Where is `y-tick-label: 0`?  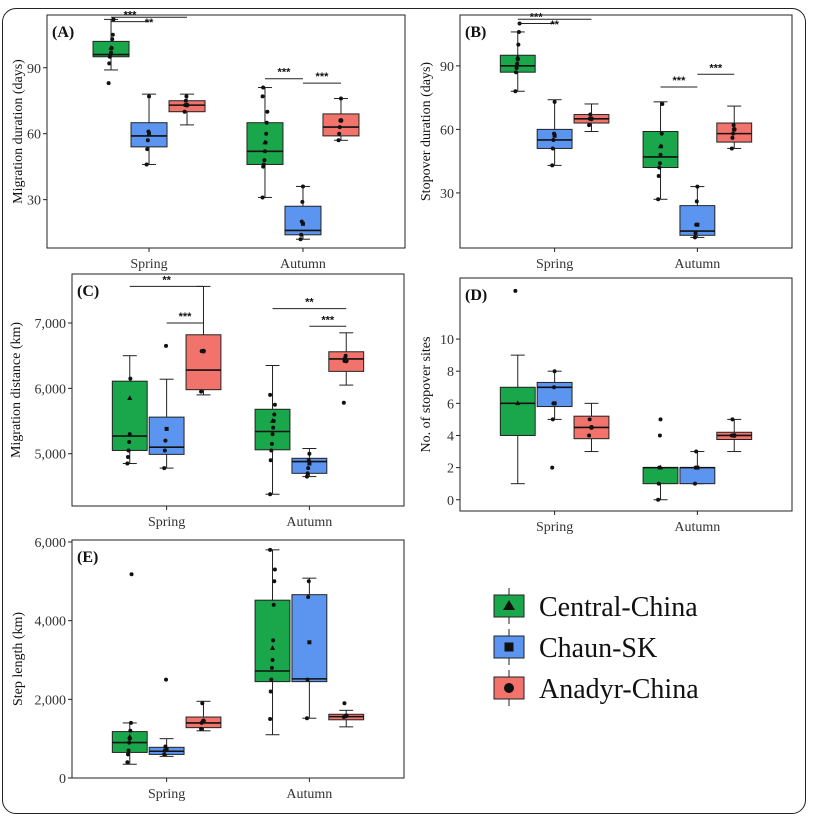
y-tick-label: 0 is located at coordinates (62, 779).